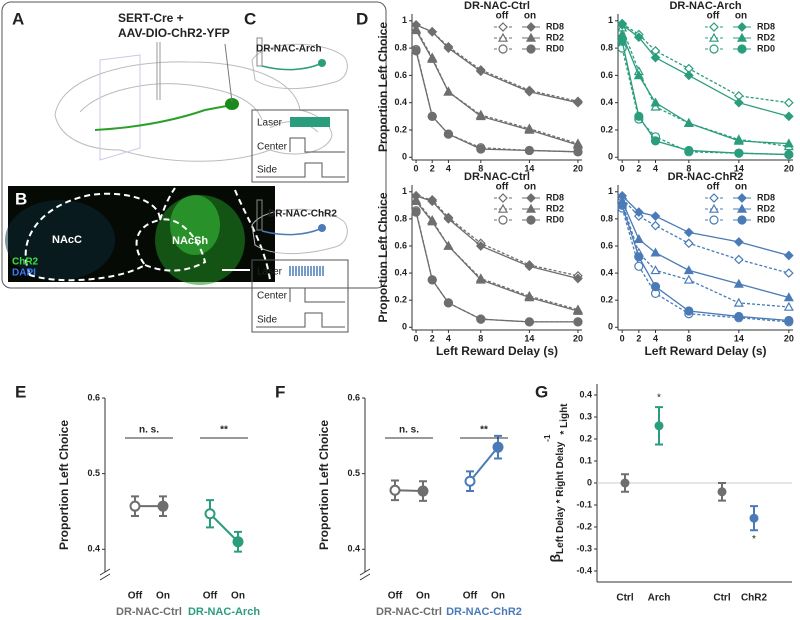  I want to click on y-tick-label: -0.2, so click(584, 526).